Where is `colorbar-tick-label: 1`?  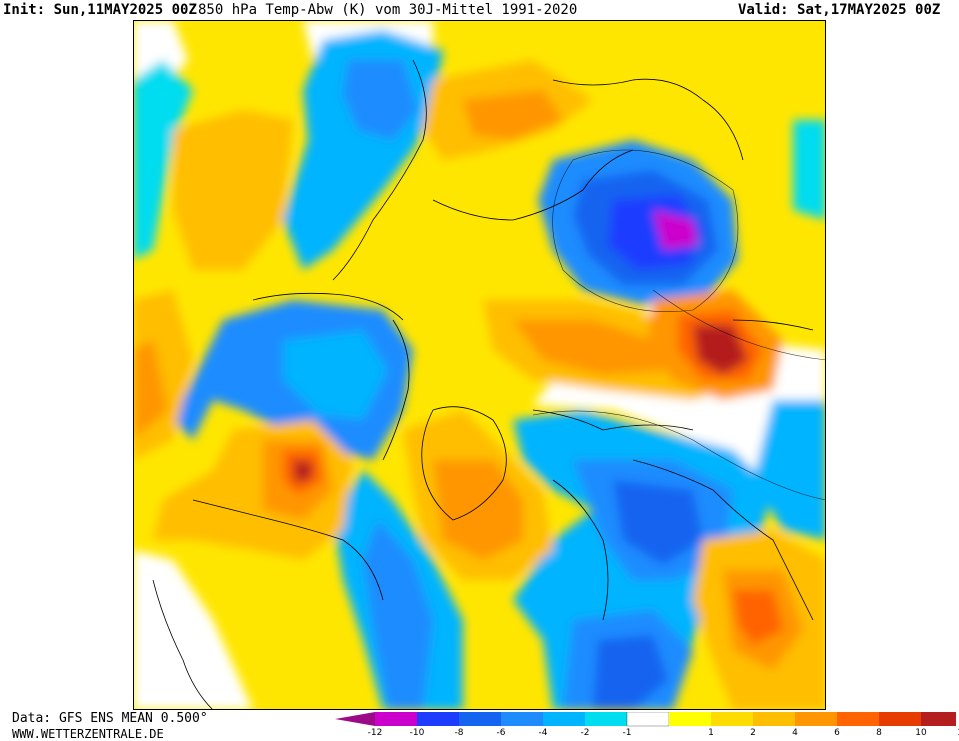 colorbar-tick-label: 1 is located at coordinates (711, 733).